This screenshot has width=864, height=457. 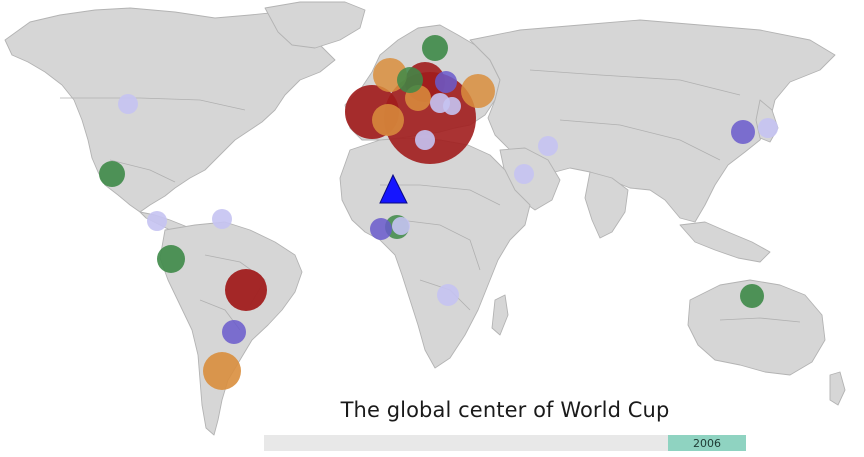 I want to click on australia, so click(x=756, y=327).